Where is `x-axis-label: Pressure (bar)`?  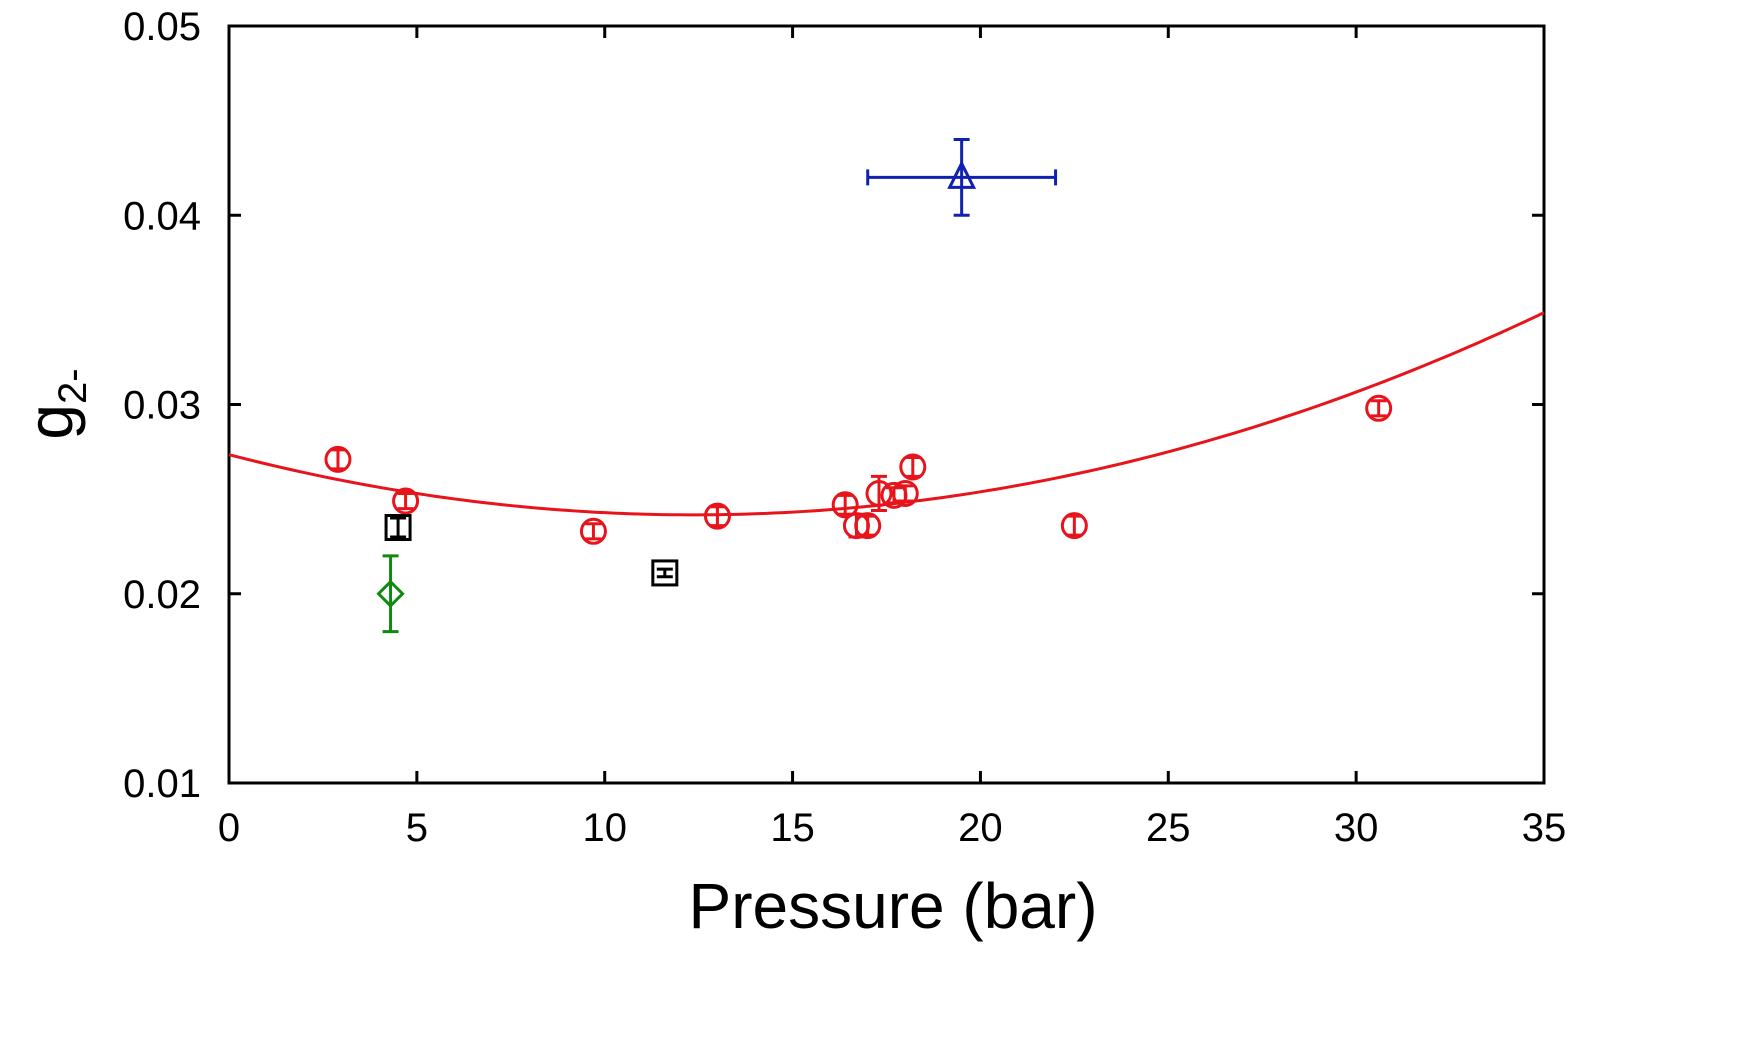
x-axis-label: Pressure (bar) is located at coordinates (893, 906).